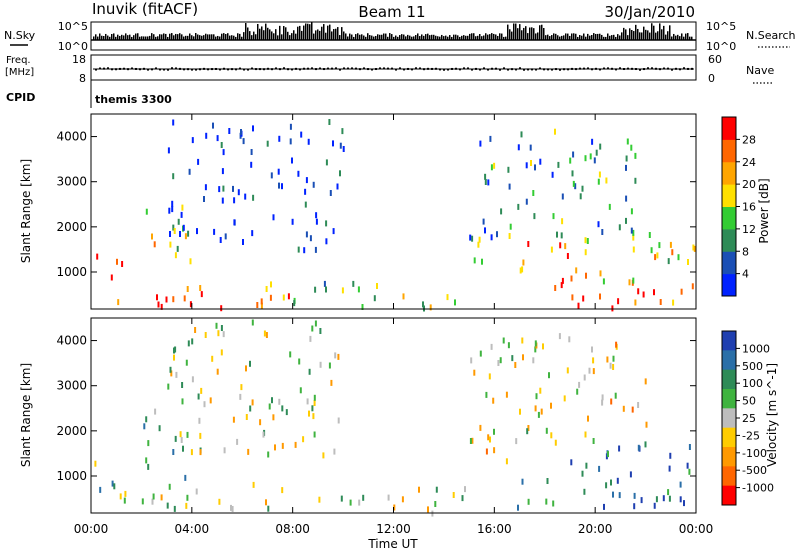 The width and height of the screenshot is (800, 554). I want to click on velocity-colorbar-tick-label: 500, so click(752, 366).